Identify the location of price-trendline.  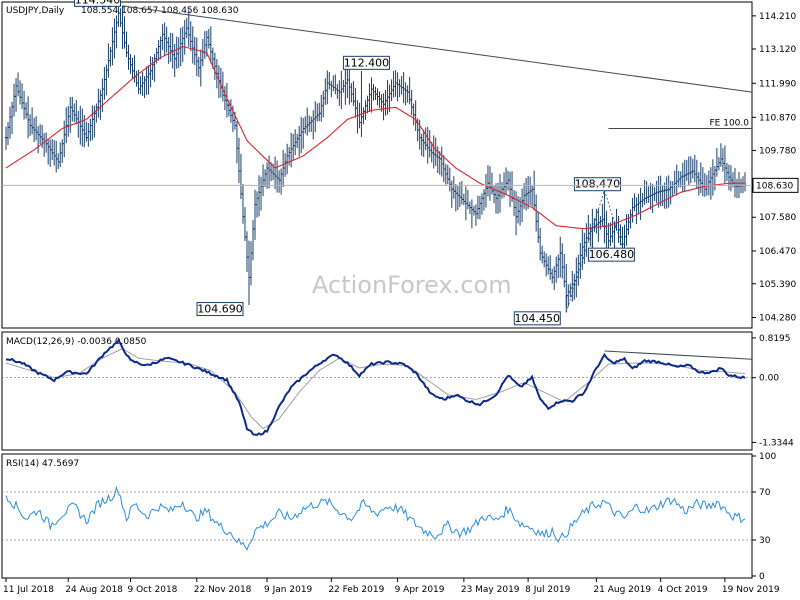
(437, 49).